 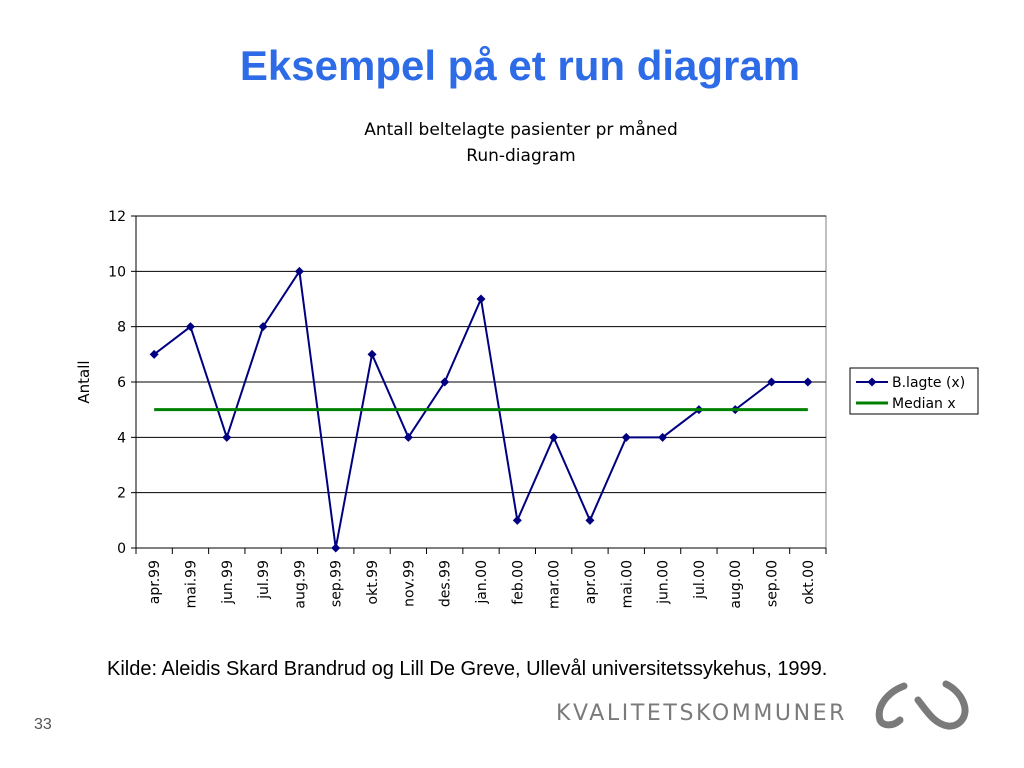 What do you see at coordinates (121, 438) in the screenshot?
I see `y-tick-label: 4` at bounding box center [121, 438].